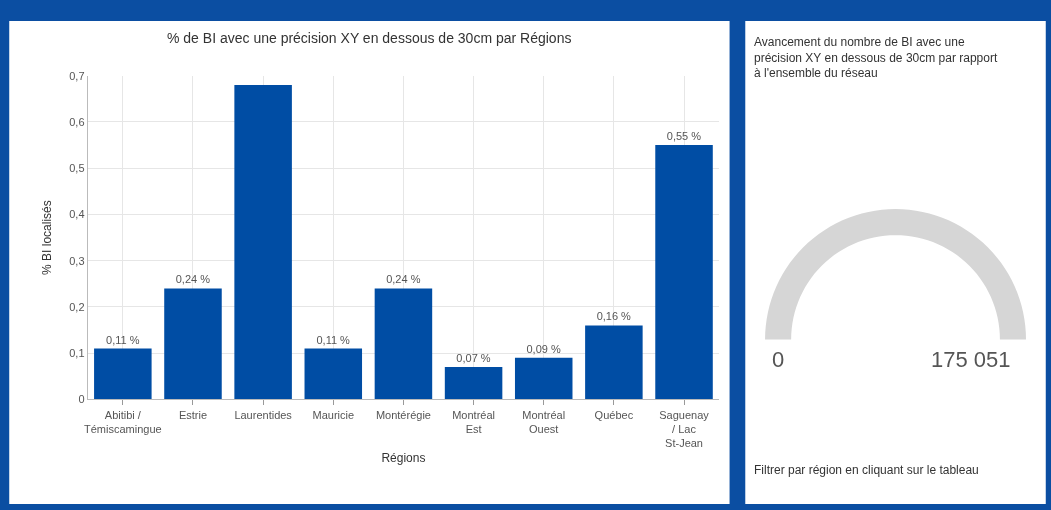 This screenshot has width=1051, height=510. Describe the element at coordinates (473, 421) in the screenshot. I see `x-tick-label: Montréal Est` at that location.